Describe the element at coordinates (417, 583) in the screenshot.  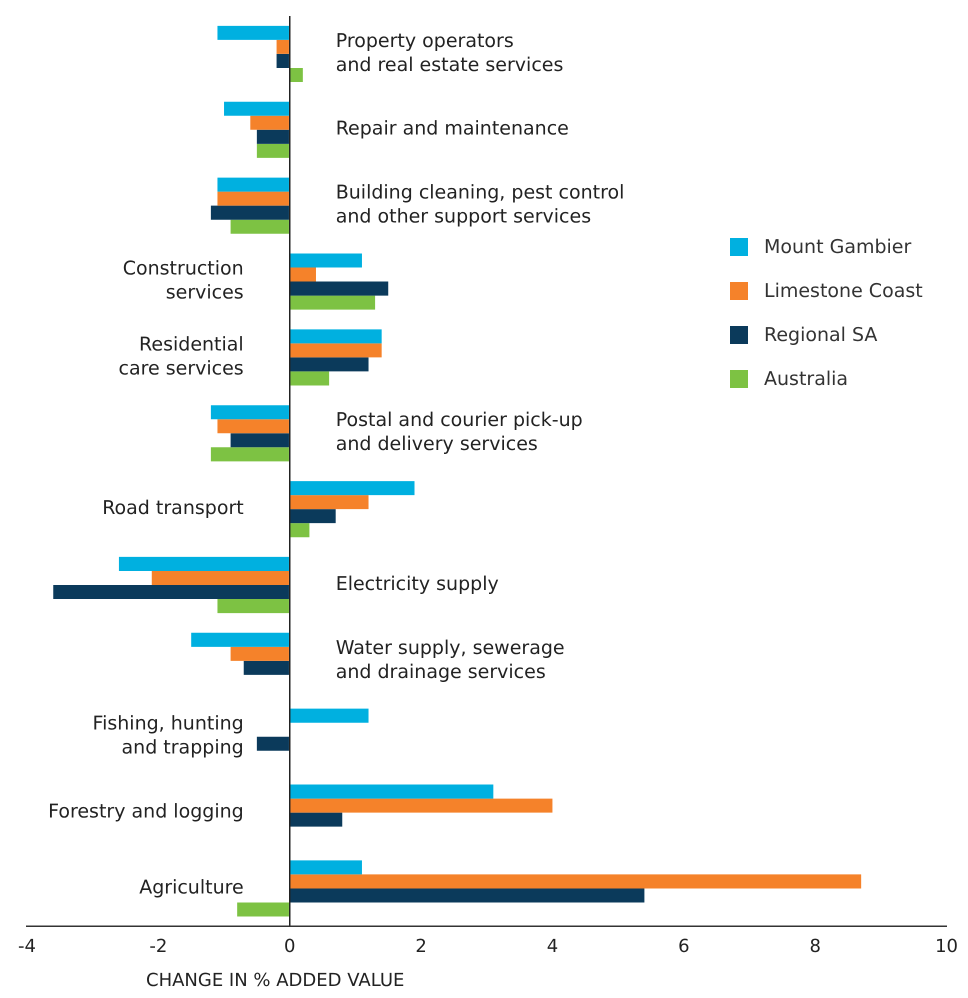
I see `y-tick-label: Electricity supply` at that location.